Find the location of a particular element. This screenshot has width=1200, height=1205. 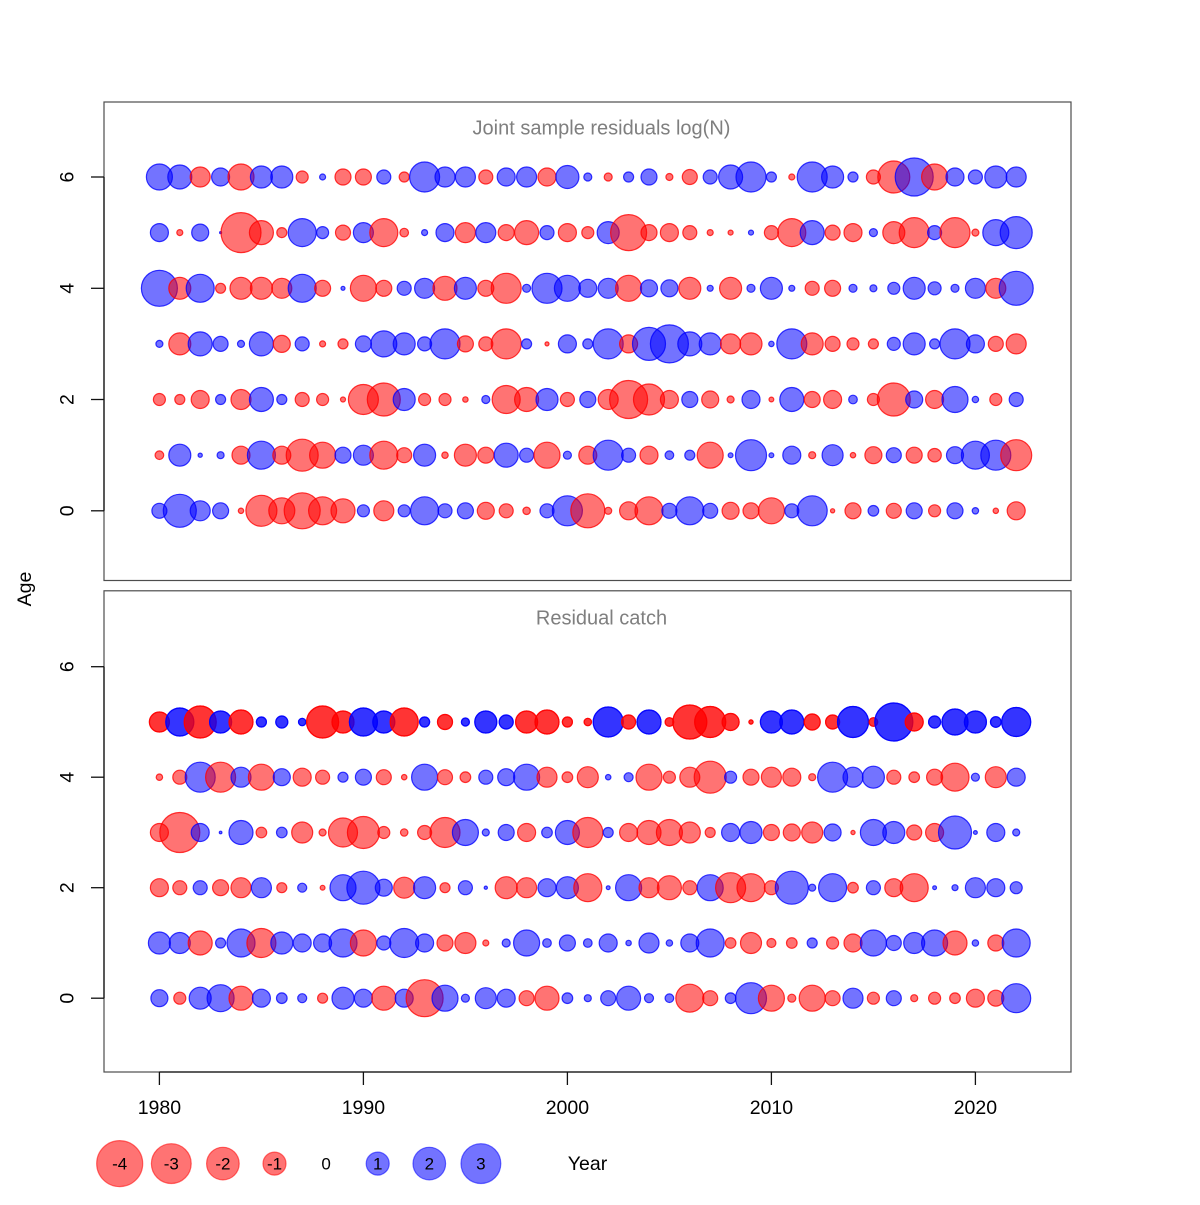

svg-text: -4 is located at coordinates (119, 1164).